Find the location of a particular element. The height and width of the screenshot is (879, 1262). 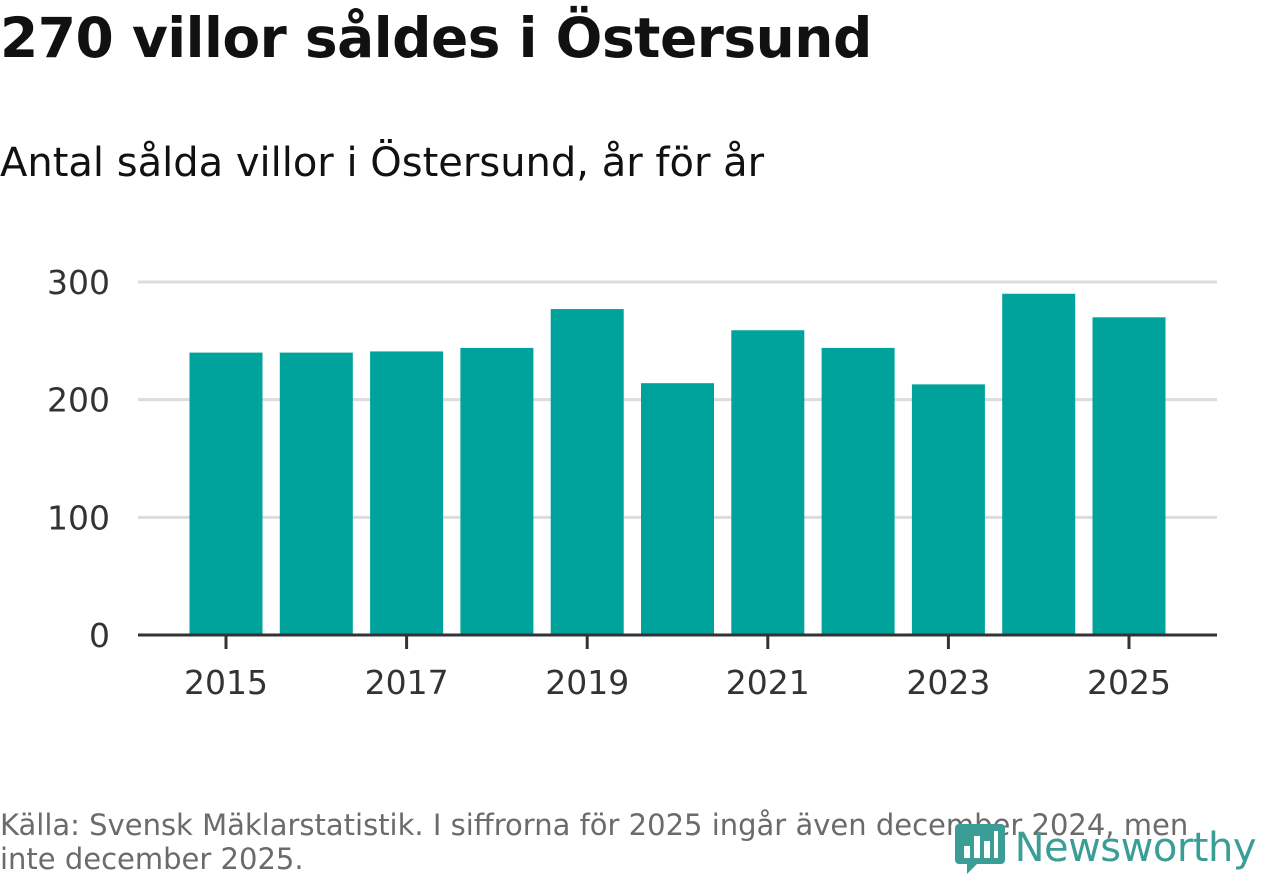

chart-title: 270 villor såldes i Östersund is located at coordinates (436, 38).